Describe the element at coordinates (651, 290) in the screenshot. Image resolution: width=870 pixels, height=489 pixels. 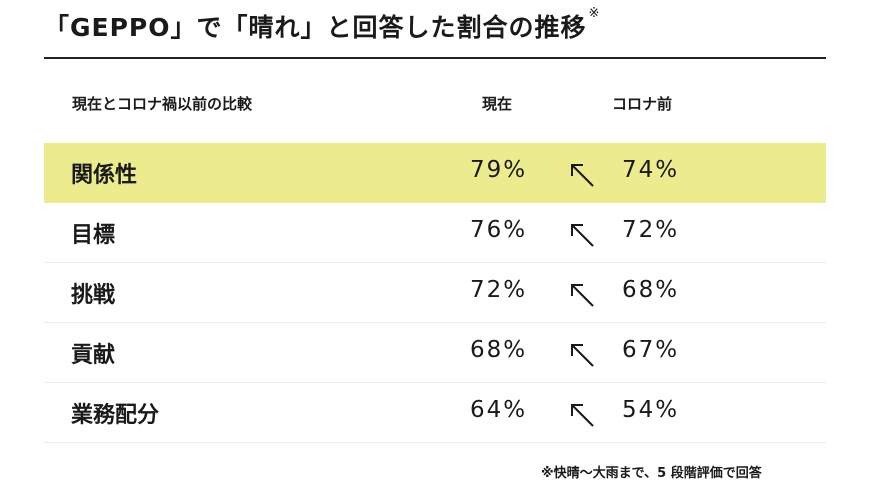
I see `before-value: 68%` at that location.